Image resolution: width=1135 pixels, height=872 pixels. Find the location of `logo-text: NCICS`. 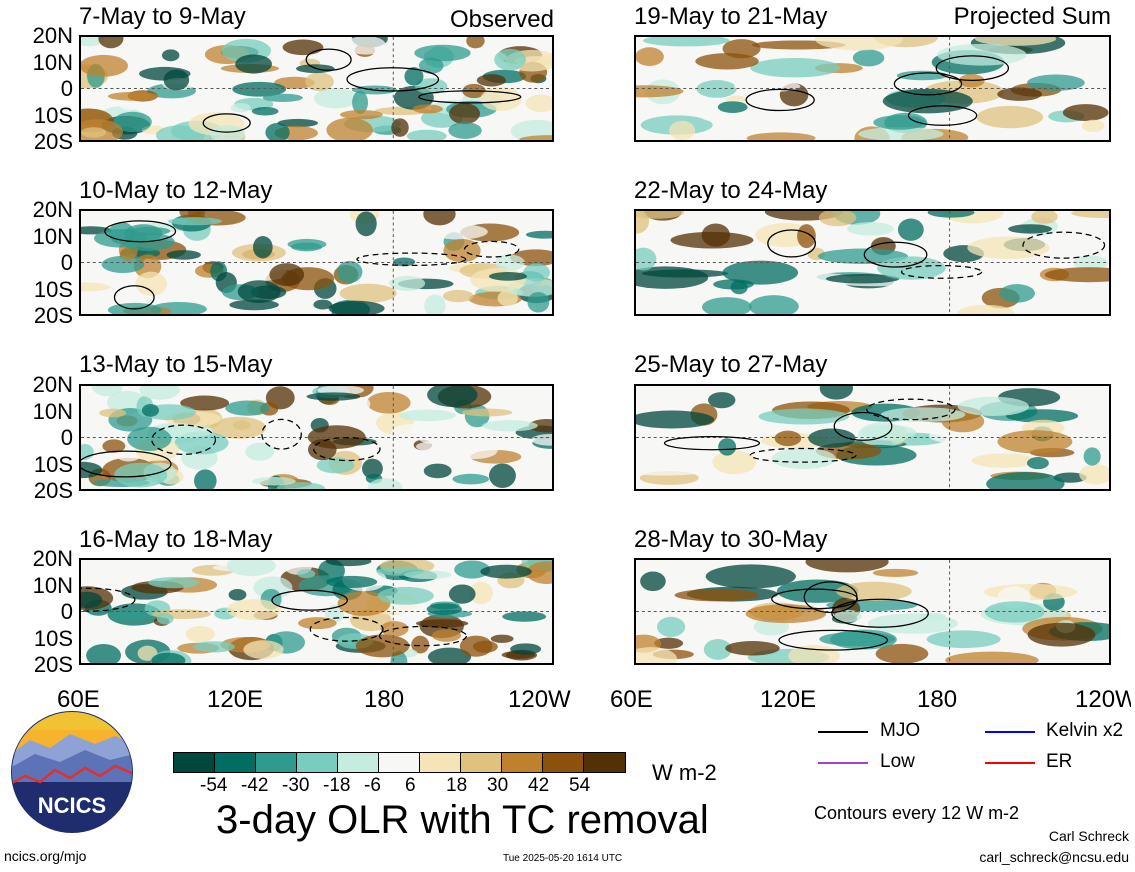

logo-text: NCICS is located at coordinates (72, 805).